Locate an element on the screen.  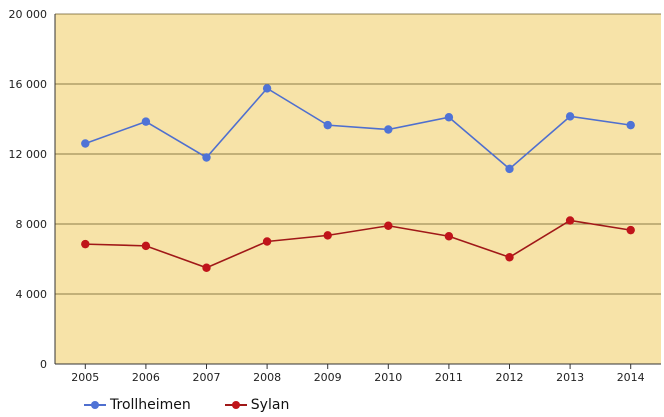
series-line-sylan is located at coordinates (358, 244).